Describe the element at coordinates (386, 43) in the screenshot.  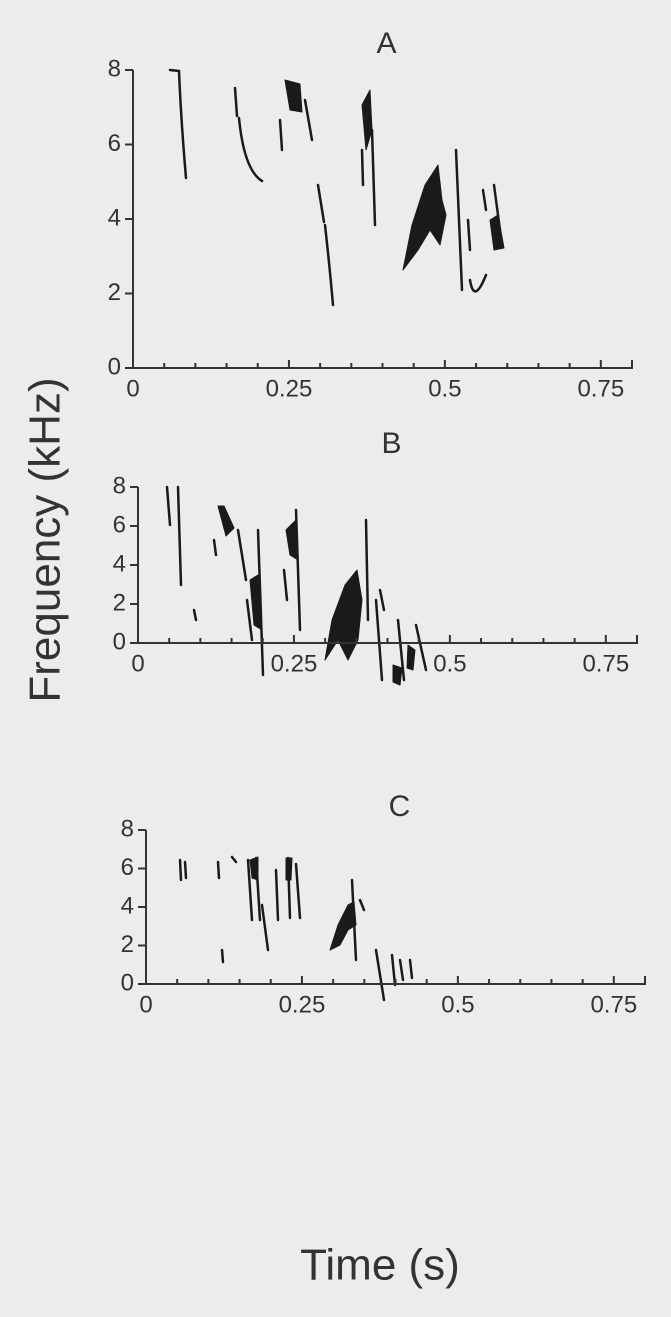
I see `panel-title: A` at that location.